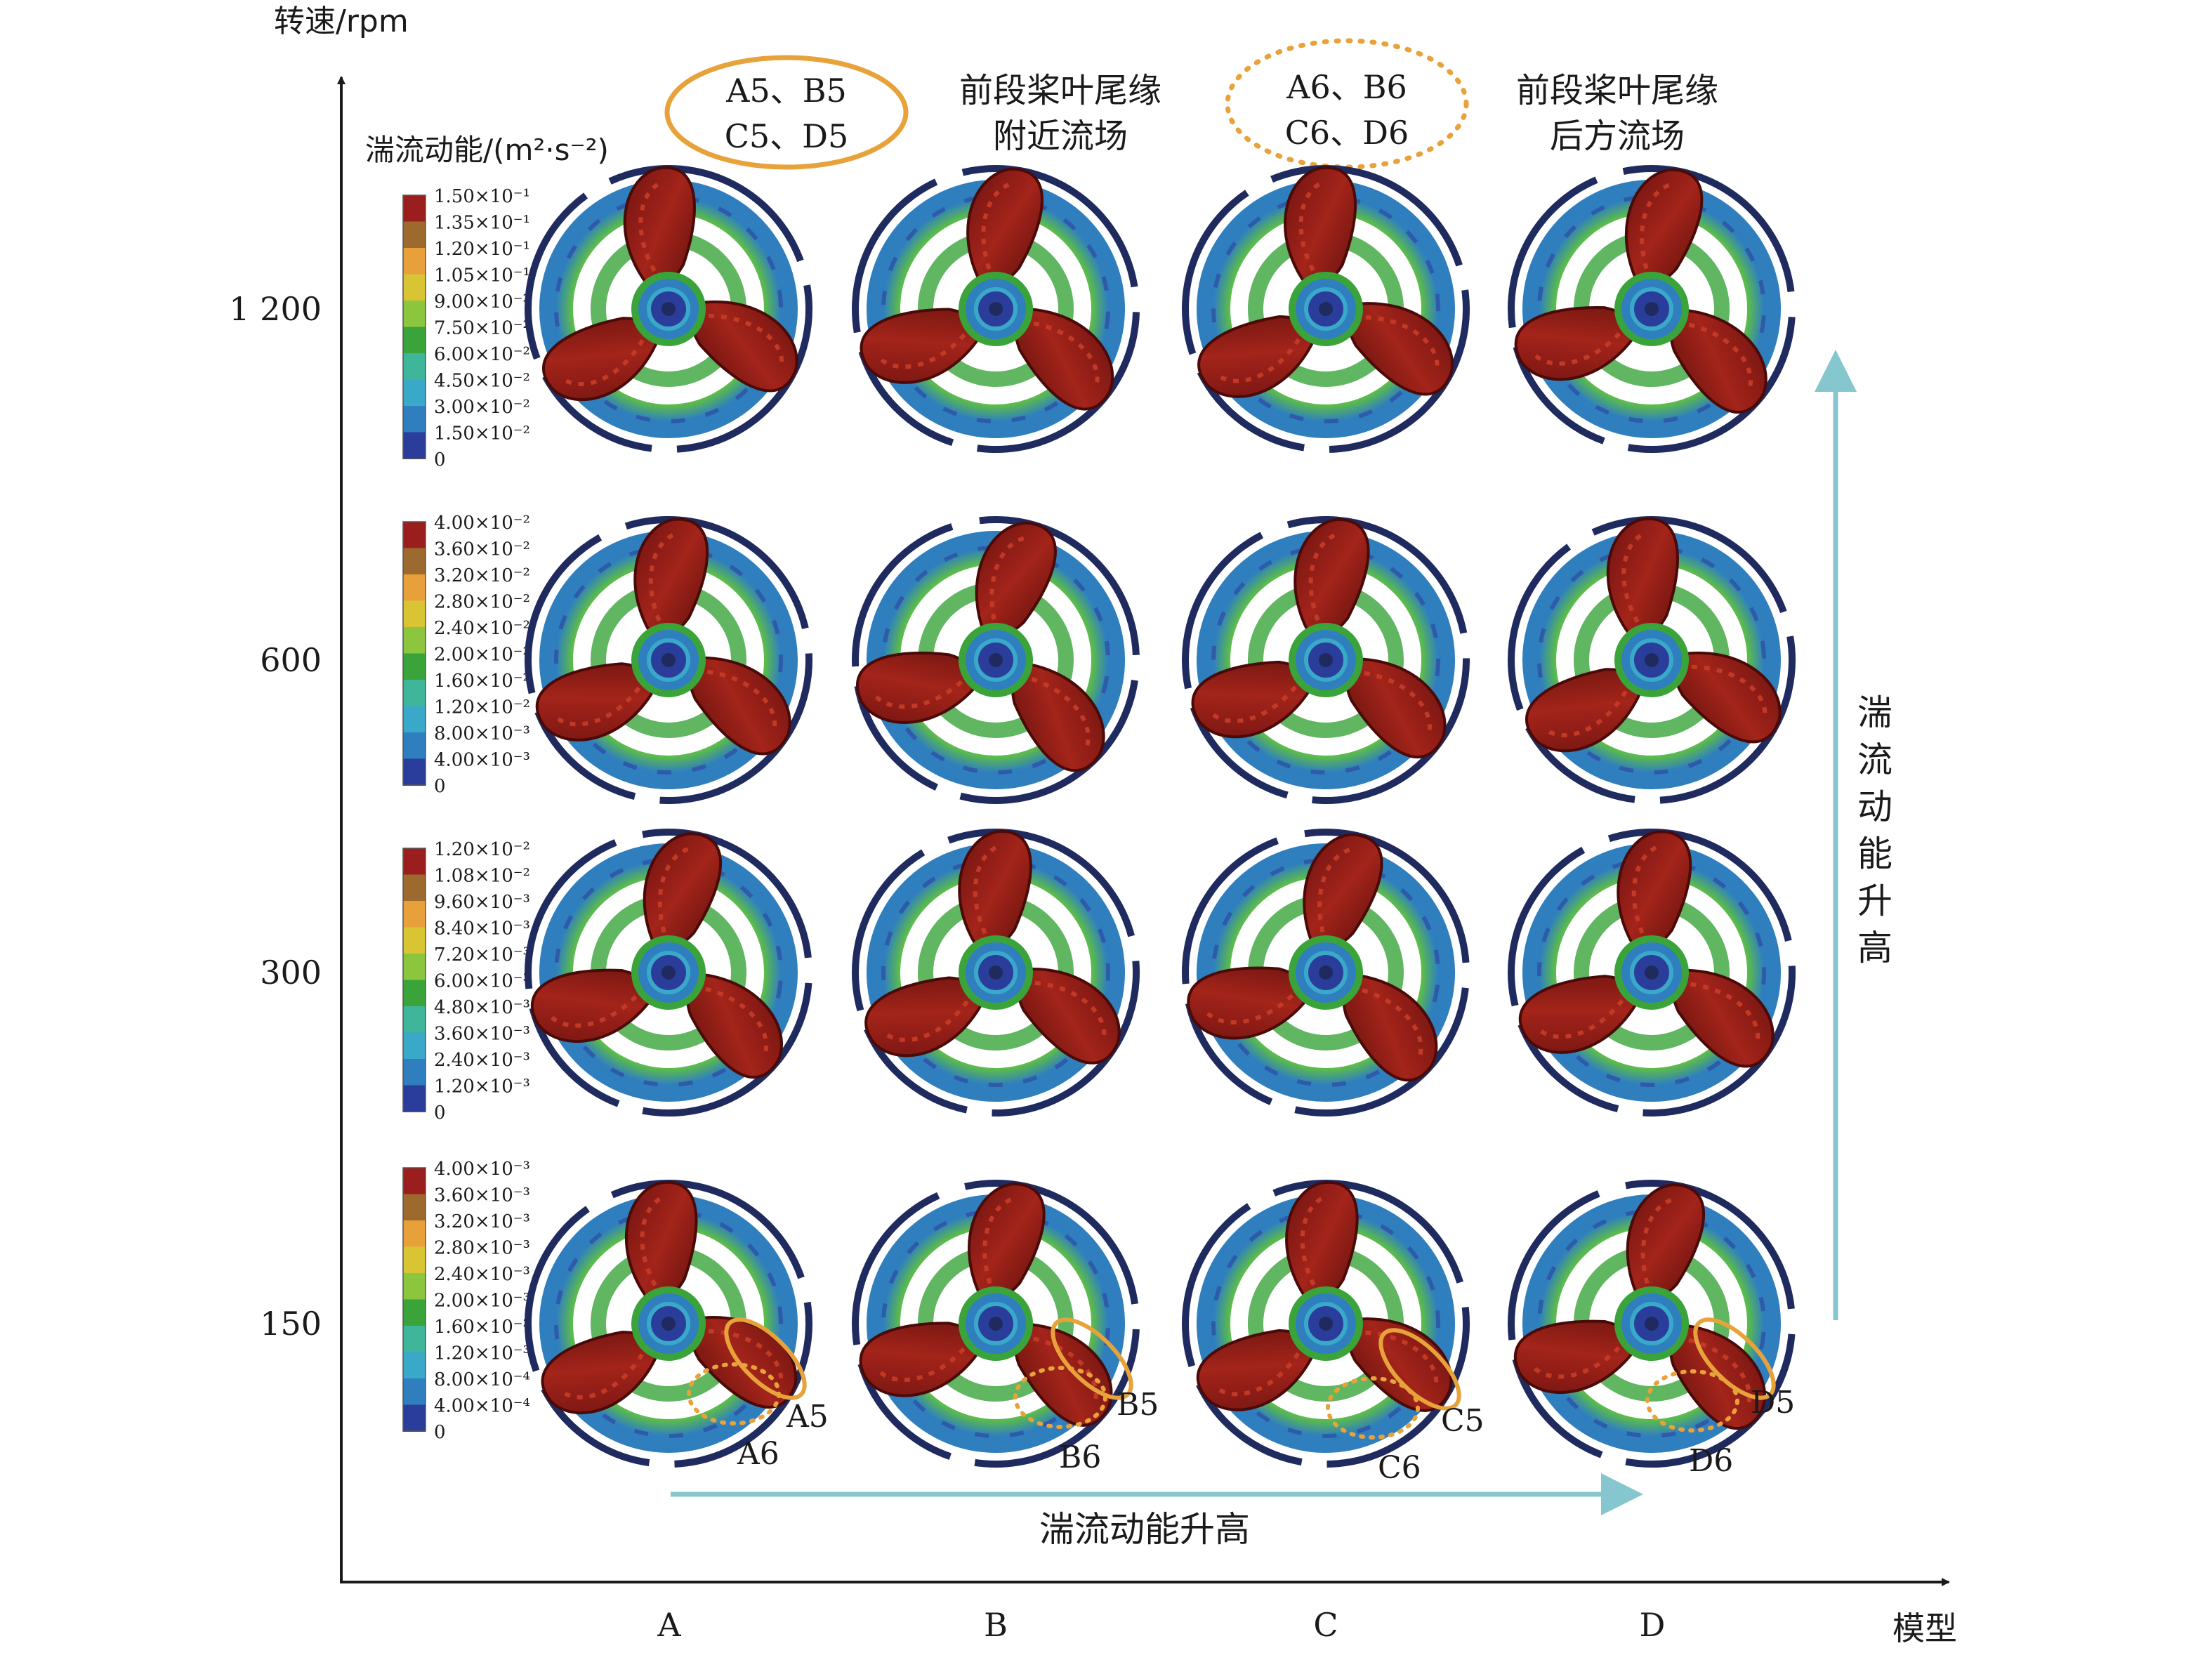  I want to click on colorbar-label: 3.00×10⁻², so click(482, 407).